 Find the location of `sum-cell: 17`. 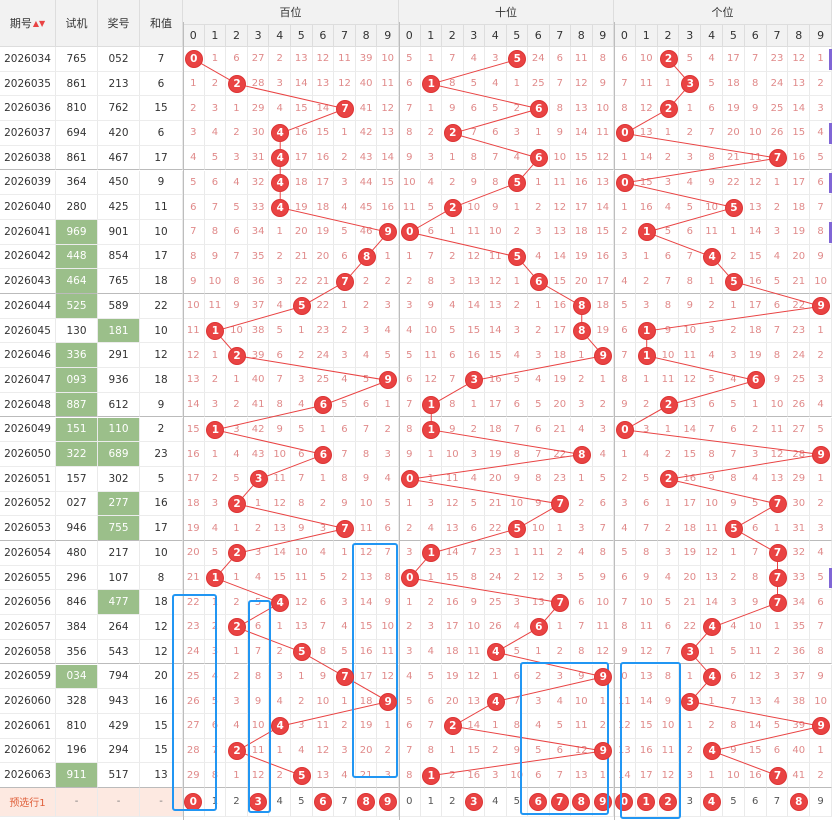

sum-cell: 17 is located at coordinates (161, 528).